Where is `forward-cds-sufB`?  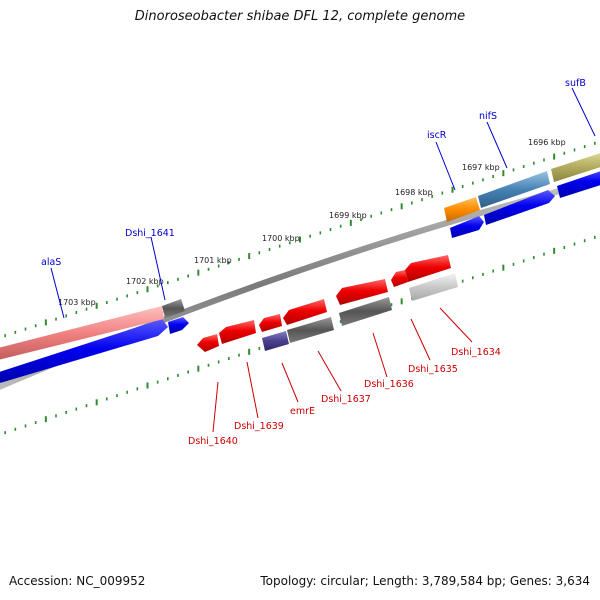 forward-cds-sufB is located at coordinates (578, 184).